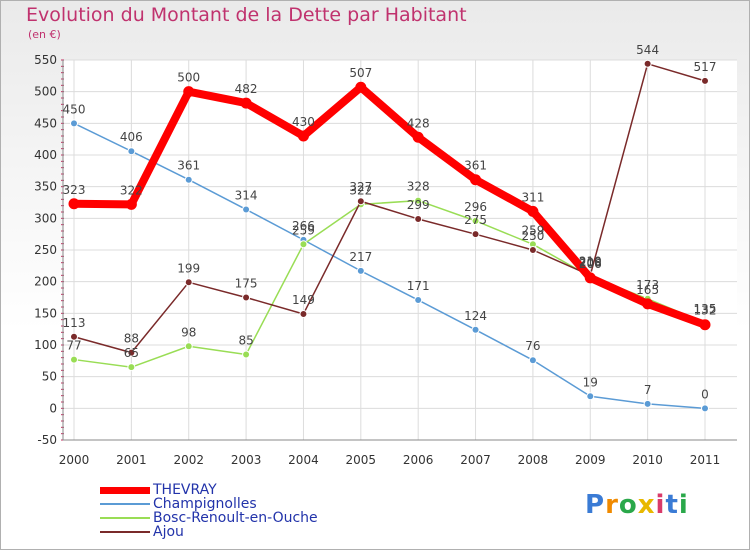  What do you see at coordinates (74, 109) in the screenshot?
I see `data-label: 450` at bounding box center [74, 109].